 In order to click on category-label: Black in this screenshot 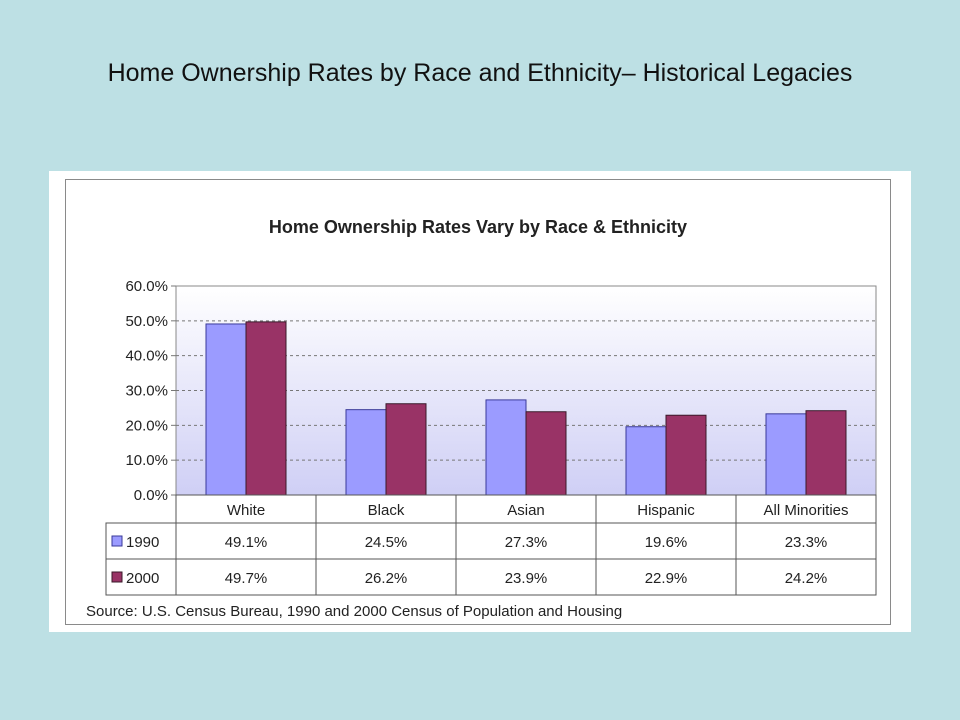, I will do `click(386, 510)`.